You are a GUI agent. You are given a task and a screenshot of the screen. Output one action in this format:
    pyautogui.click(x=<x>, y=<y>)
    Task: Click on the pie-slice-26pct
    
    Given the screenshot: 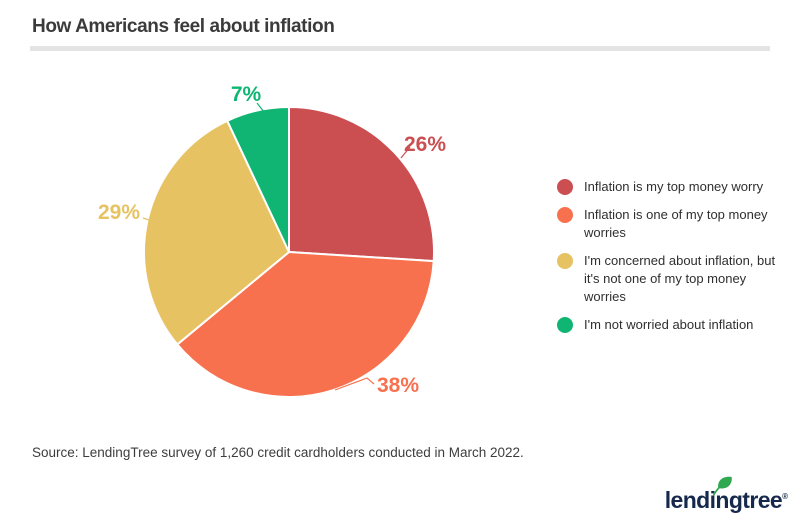 What is the action you would take?
    pyautogui.click(x=361, y=184)
    